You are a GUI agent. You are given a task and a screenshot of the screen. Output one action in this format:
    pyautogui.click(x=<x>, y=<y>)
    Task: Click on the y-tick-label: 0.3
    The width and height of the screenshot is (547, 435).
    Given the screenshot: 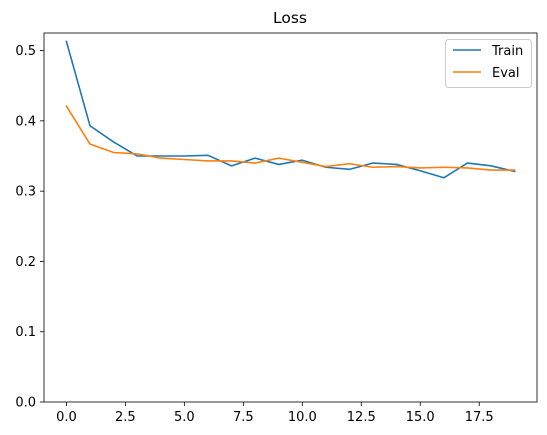 What is the action you would take?
    pyautogui.click(x=25, y=192)
    